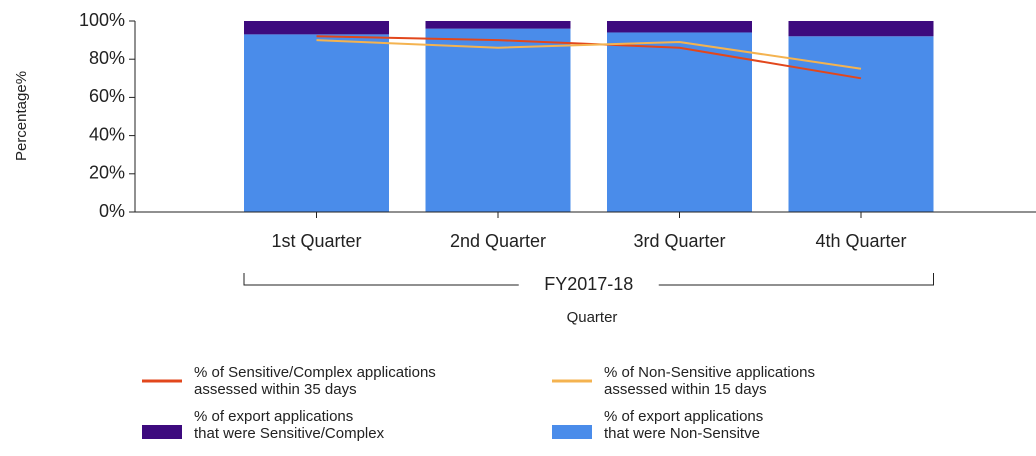 This screenshot has height=456, width=1036. Describe the element at coordinates (21, 116) in the screenshot. I see `y-axis-title: Percentage%` at that location.